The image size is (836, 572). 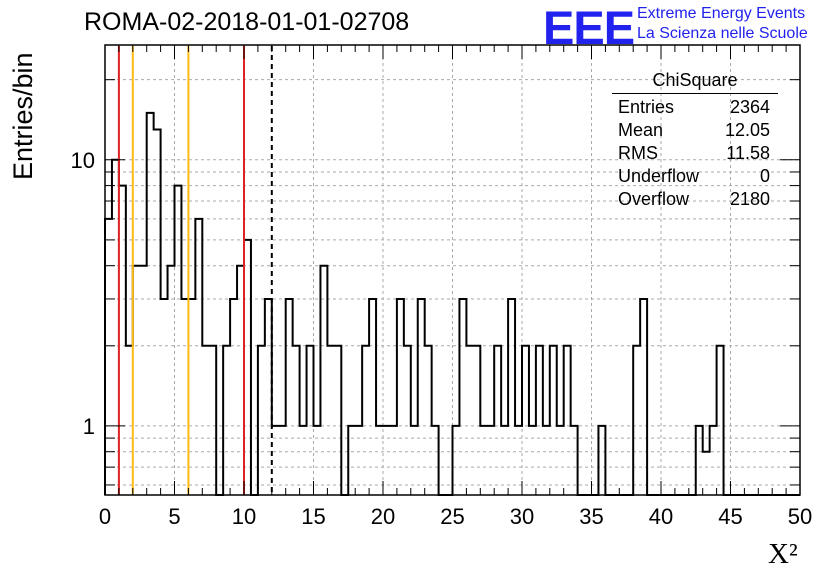 I want to click on stats-value: 11.58, so click(x=748, y=153).